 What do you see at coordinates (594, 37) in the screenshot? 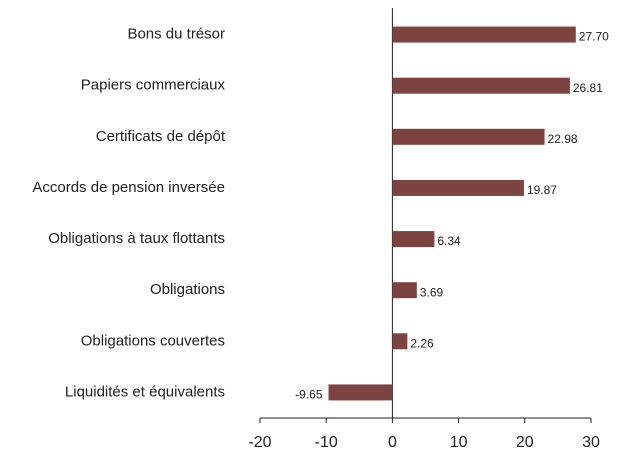
I see `data-label: 27.70` at bounding box center [594, 37].